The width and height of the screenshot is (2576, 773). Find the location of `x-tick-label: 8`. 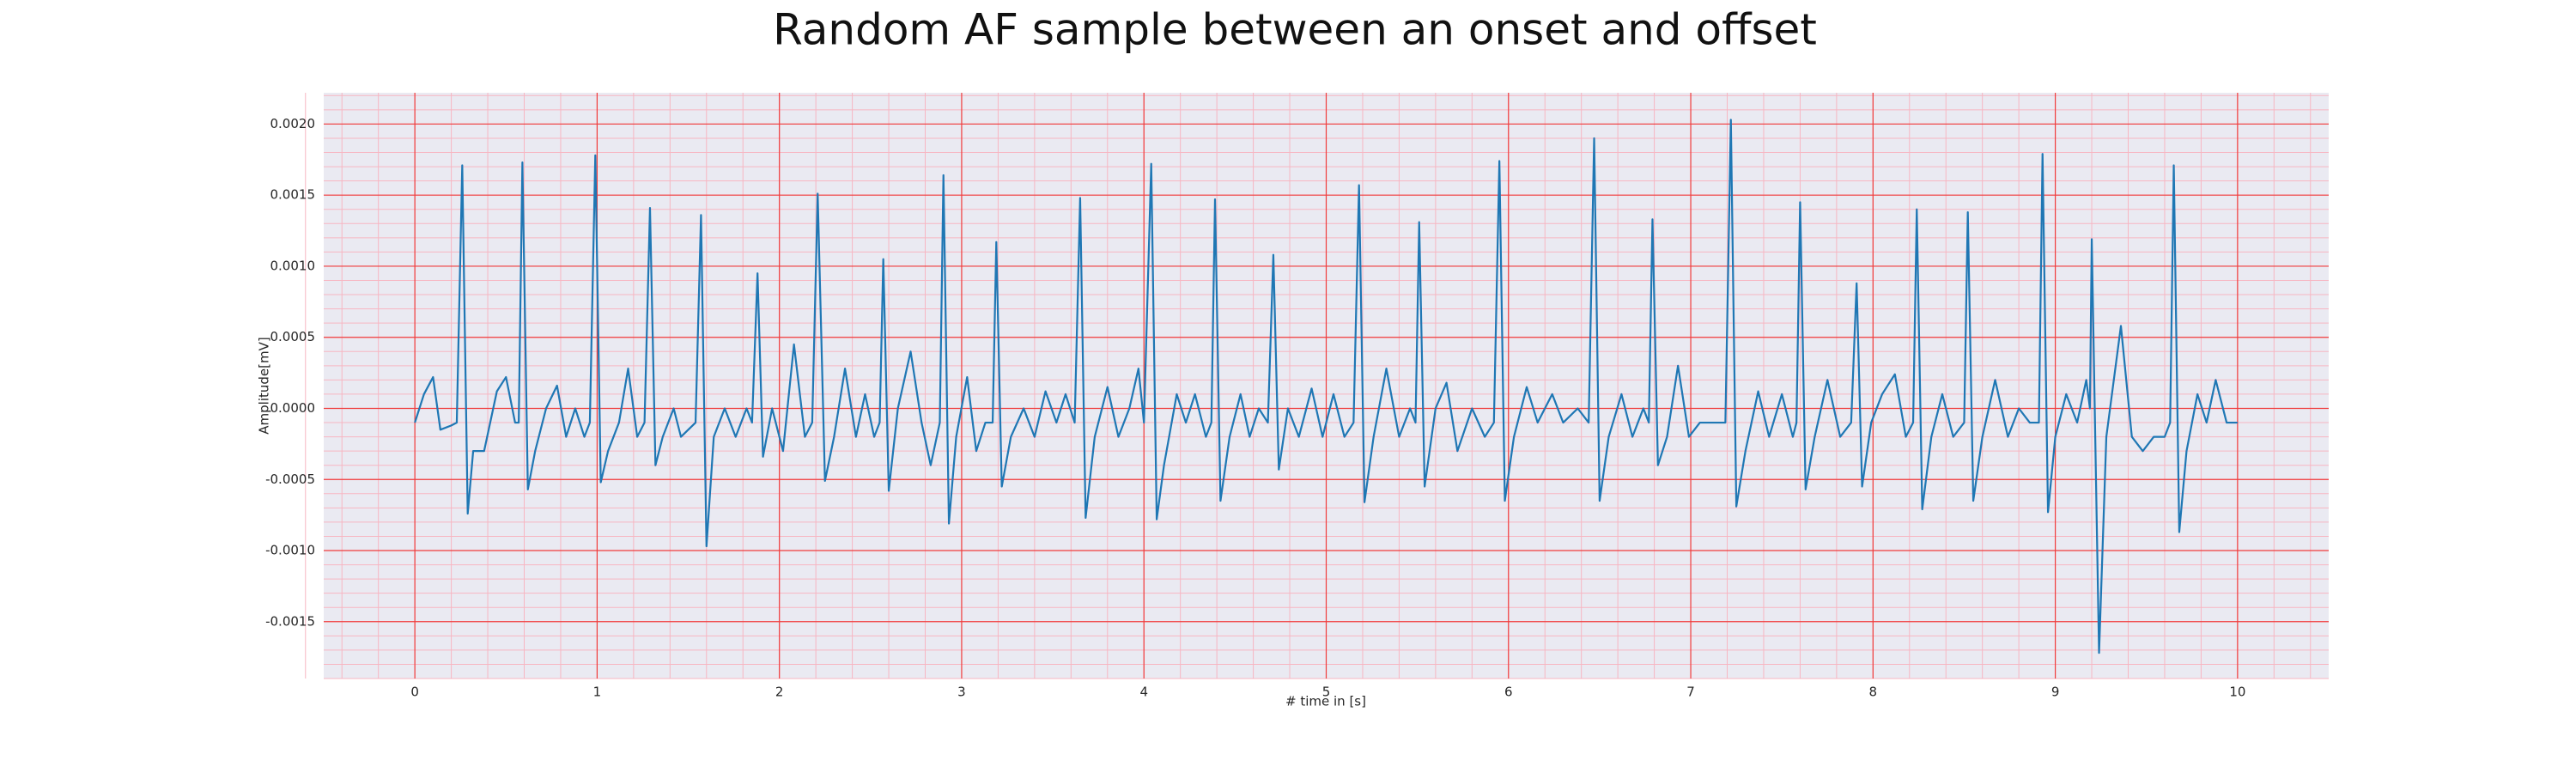

x-tick-label: 8 is located at coordinates (1873, 692).